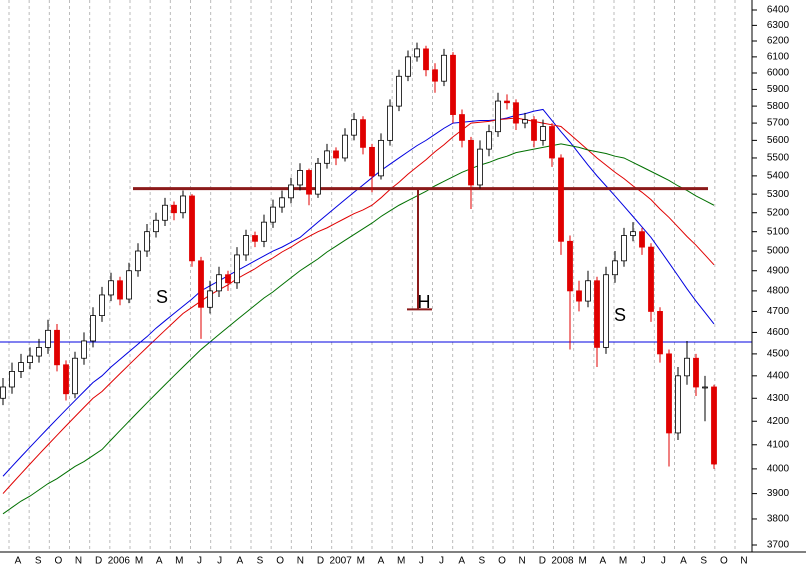 The height and width of the screenshot is (569, 806). Describe the element at coordinates (778, 57) in the screenshot. I see `y-tick-label: 6100` at that location.